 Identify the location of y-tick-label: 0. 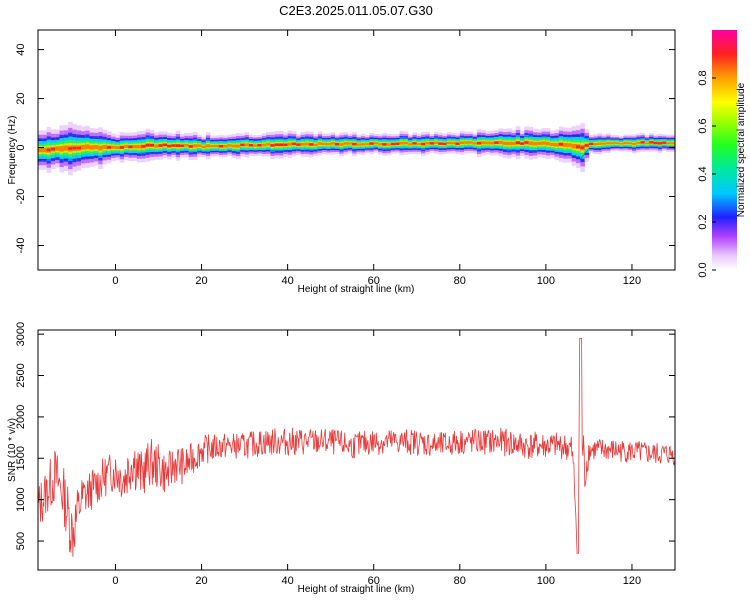
(21, 147).